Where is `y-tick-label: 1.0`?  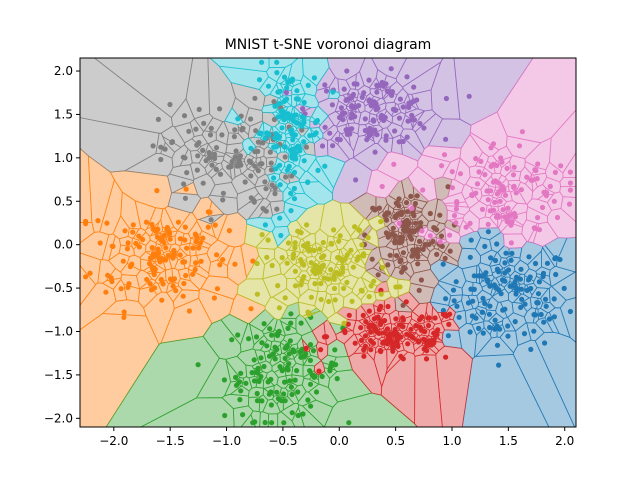 y-tick-label: 1.0 is located at coordinates (63, 158).